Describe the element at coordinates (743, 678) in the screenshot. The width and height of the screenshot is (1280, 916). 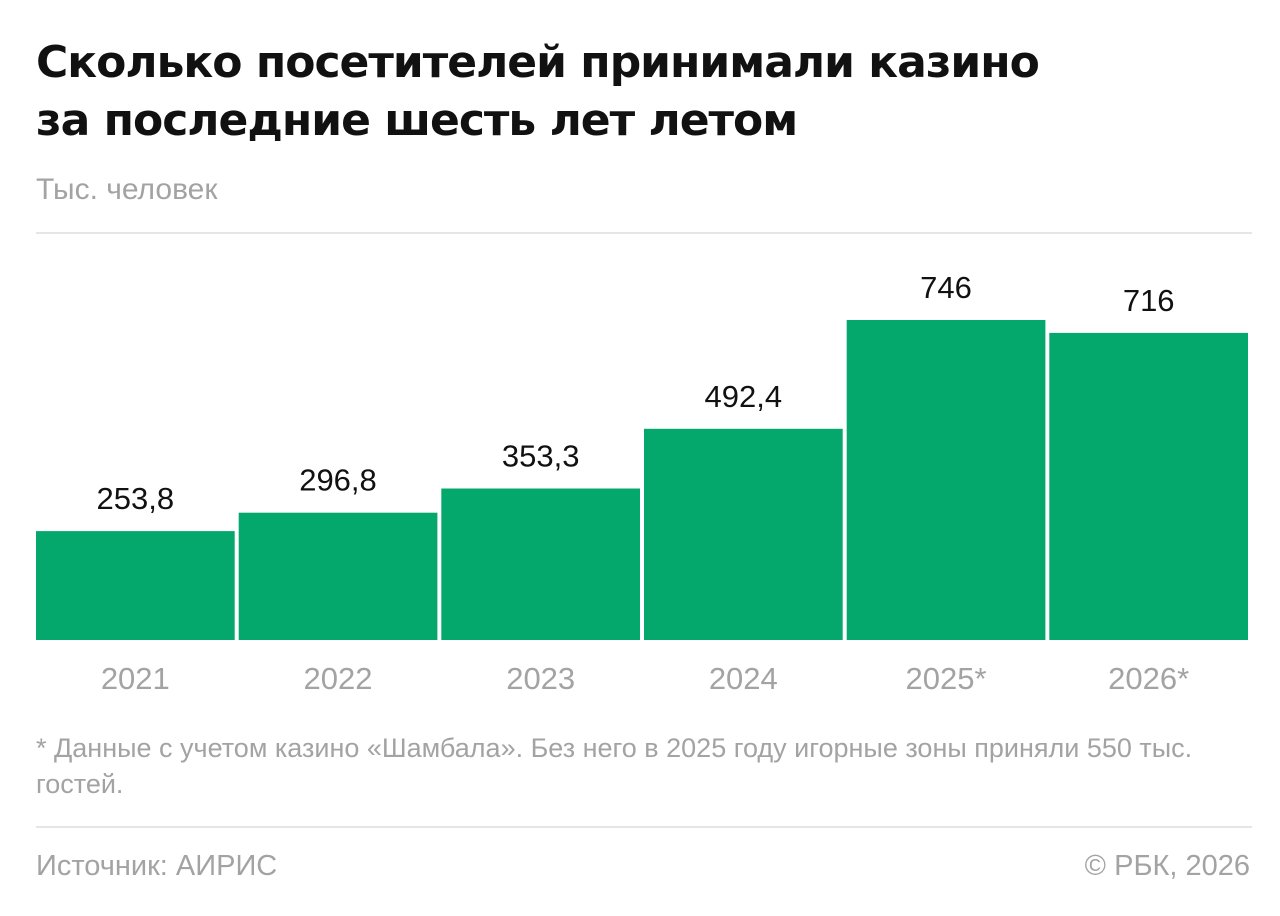
I see `x-tick-label: 2024` at that location.